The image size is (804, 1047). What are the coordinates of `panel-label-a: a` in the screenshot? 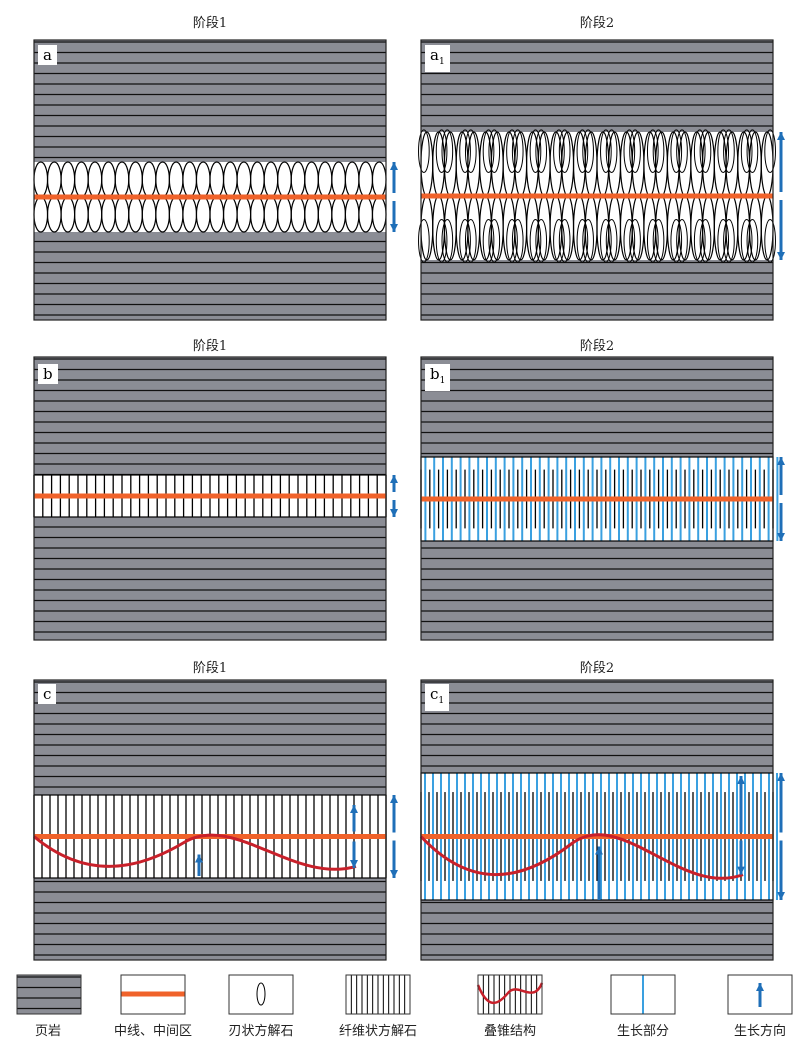 It's located at (47, 55).